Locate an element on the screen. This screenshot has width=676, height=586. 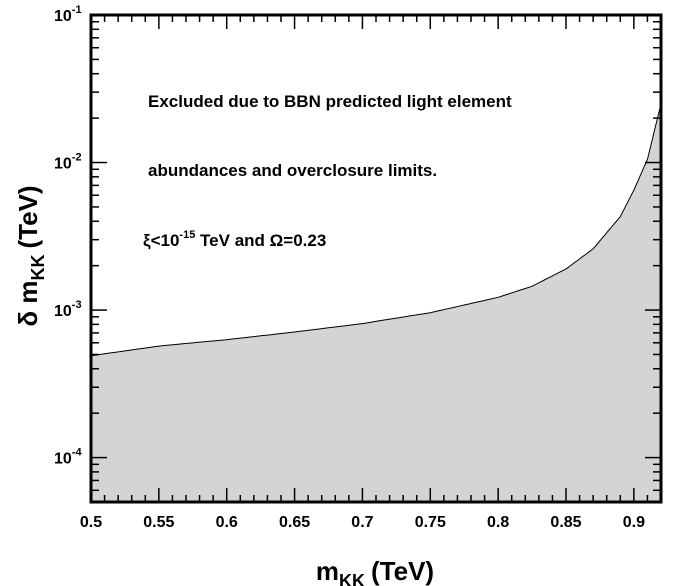
x-tick-label: 0.7 is located at coordinates (362, 522).